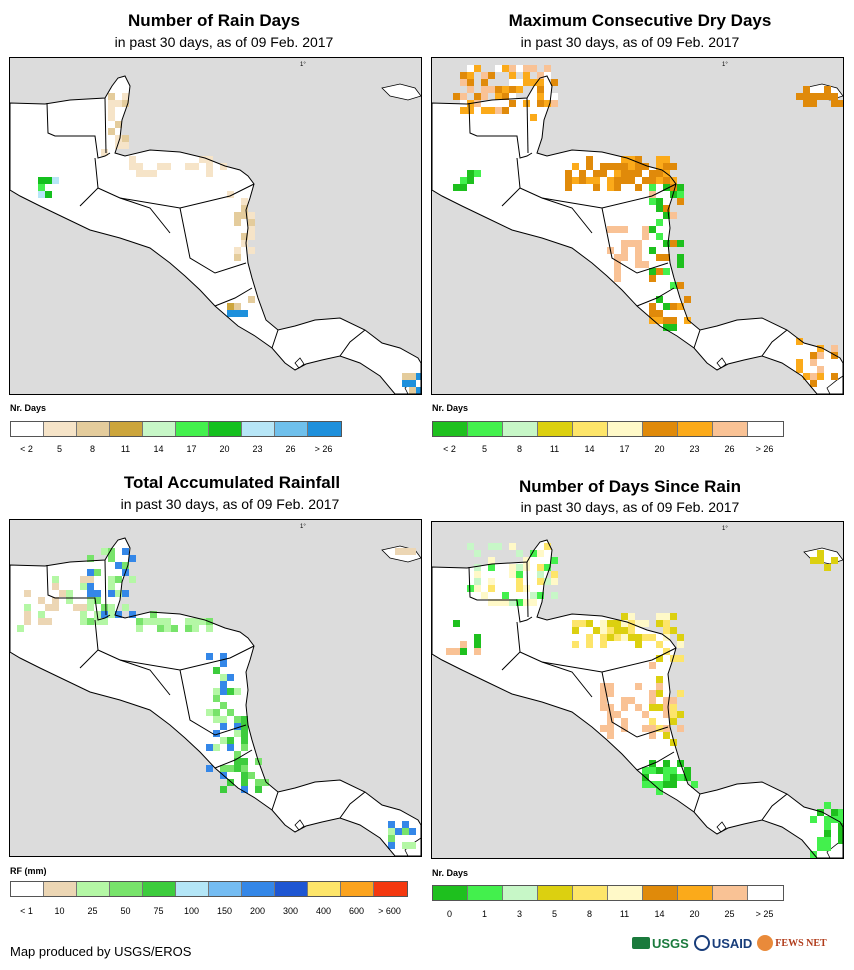 The height and width of the screenshot is (970, 854). Describe the element at coordinates (224, 449) in the screenshot. I see `legend-tick-label: 20` at that location.